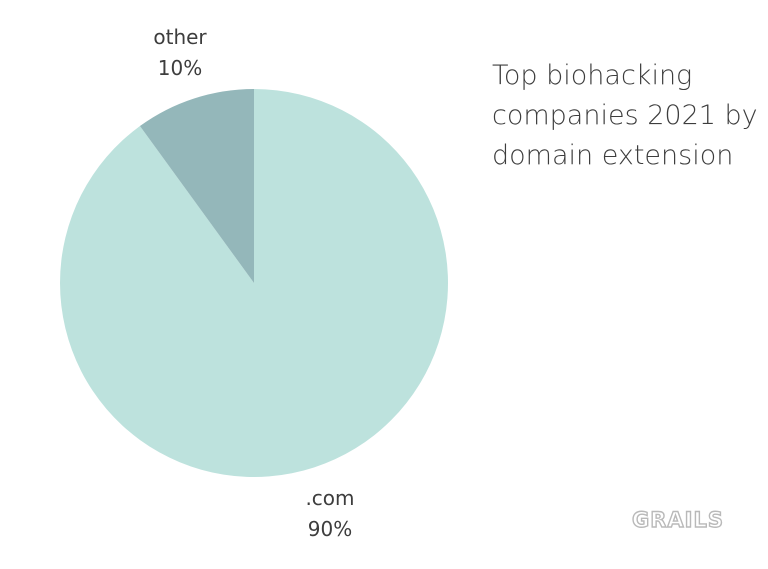 This screenshot has height=569, width=768. I want to click on chart-title-line-3: domain extension, so click(613, 155).